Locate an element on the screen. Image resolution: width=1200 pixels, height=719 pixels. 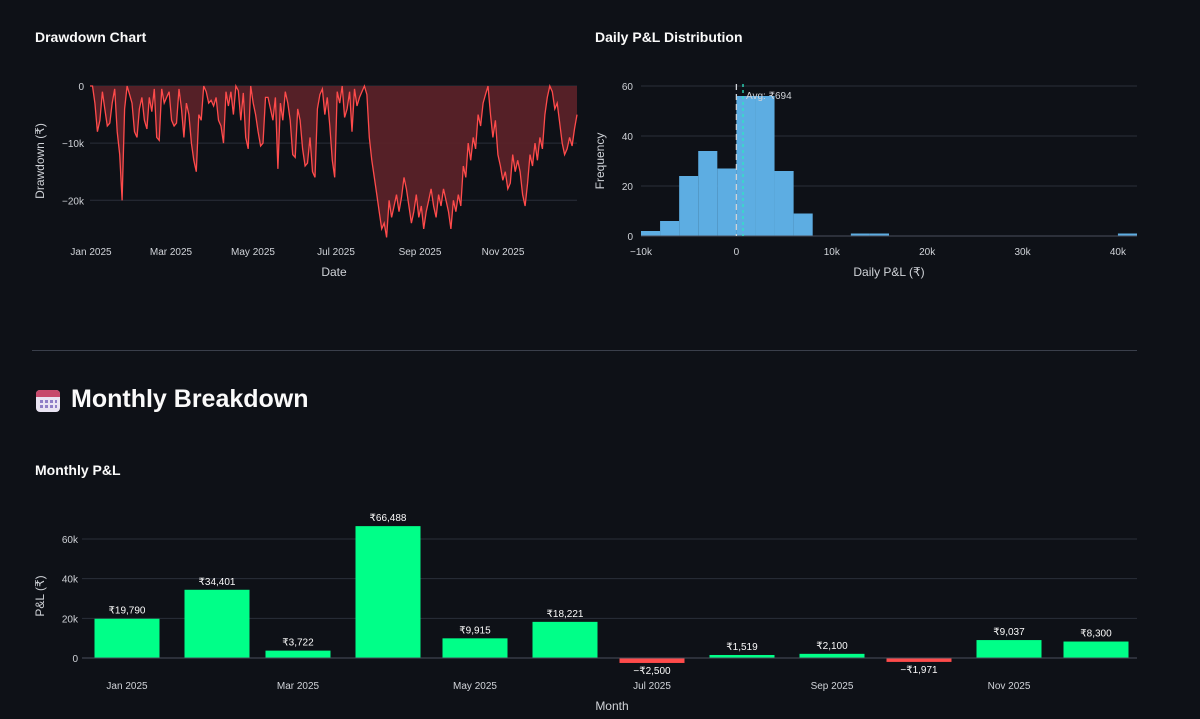
drawdown-x-tick: Jul 2025 is located at coordinates (336, 252).